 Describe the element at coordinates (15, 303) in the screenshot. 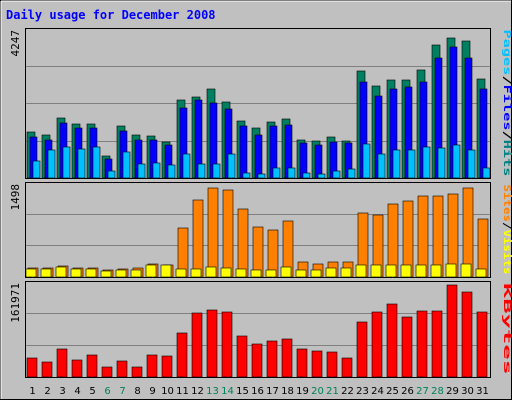

I see `panel-kbytes-ymax-label: 161971` at that location.